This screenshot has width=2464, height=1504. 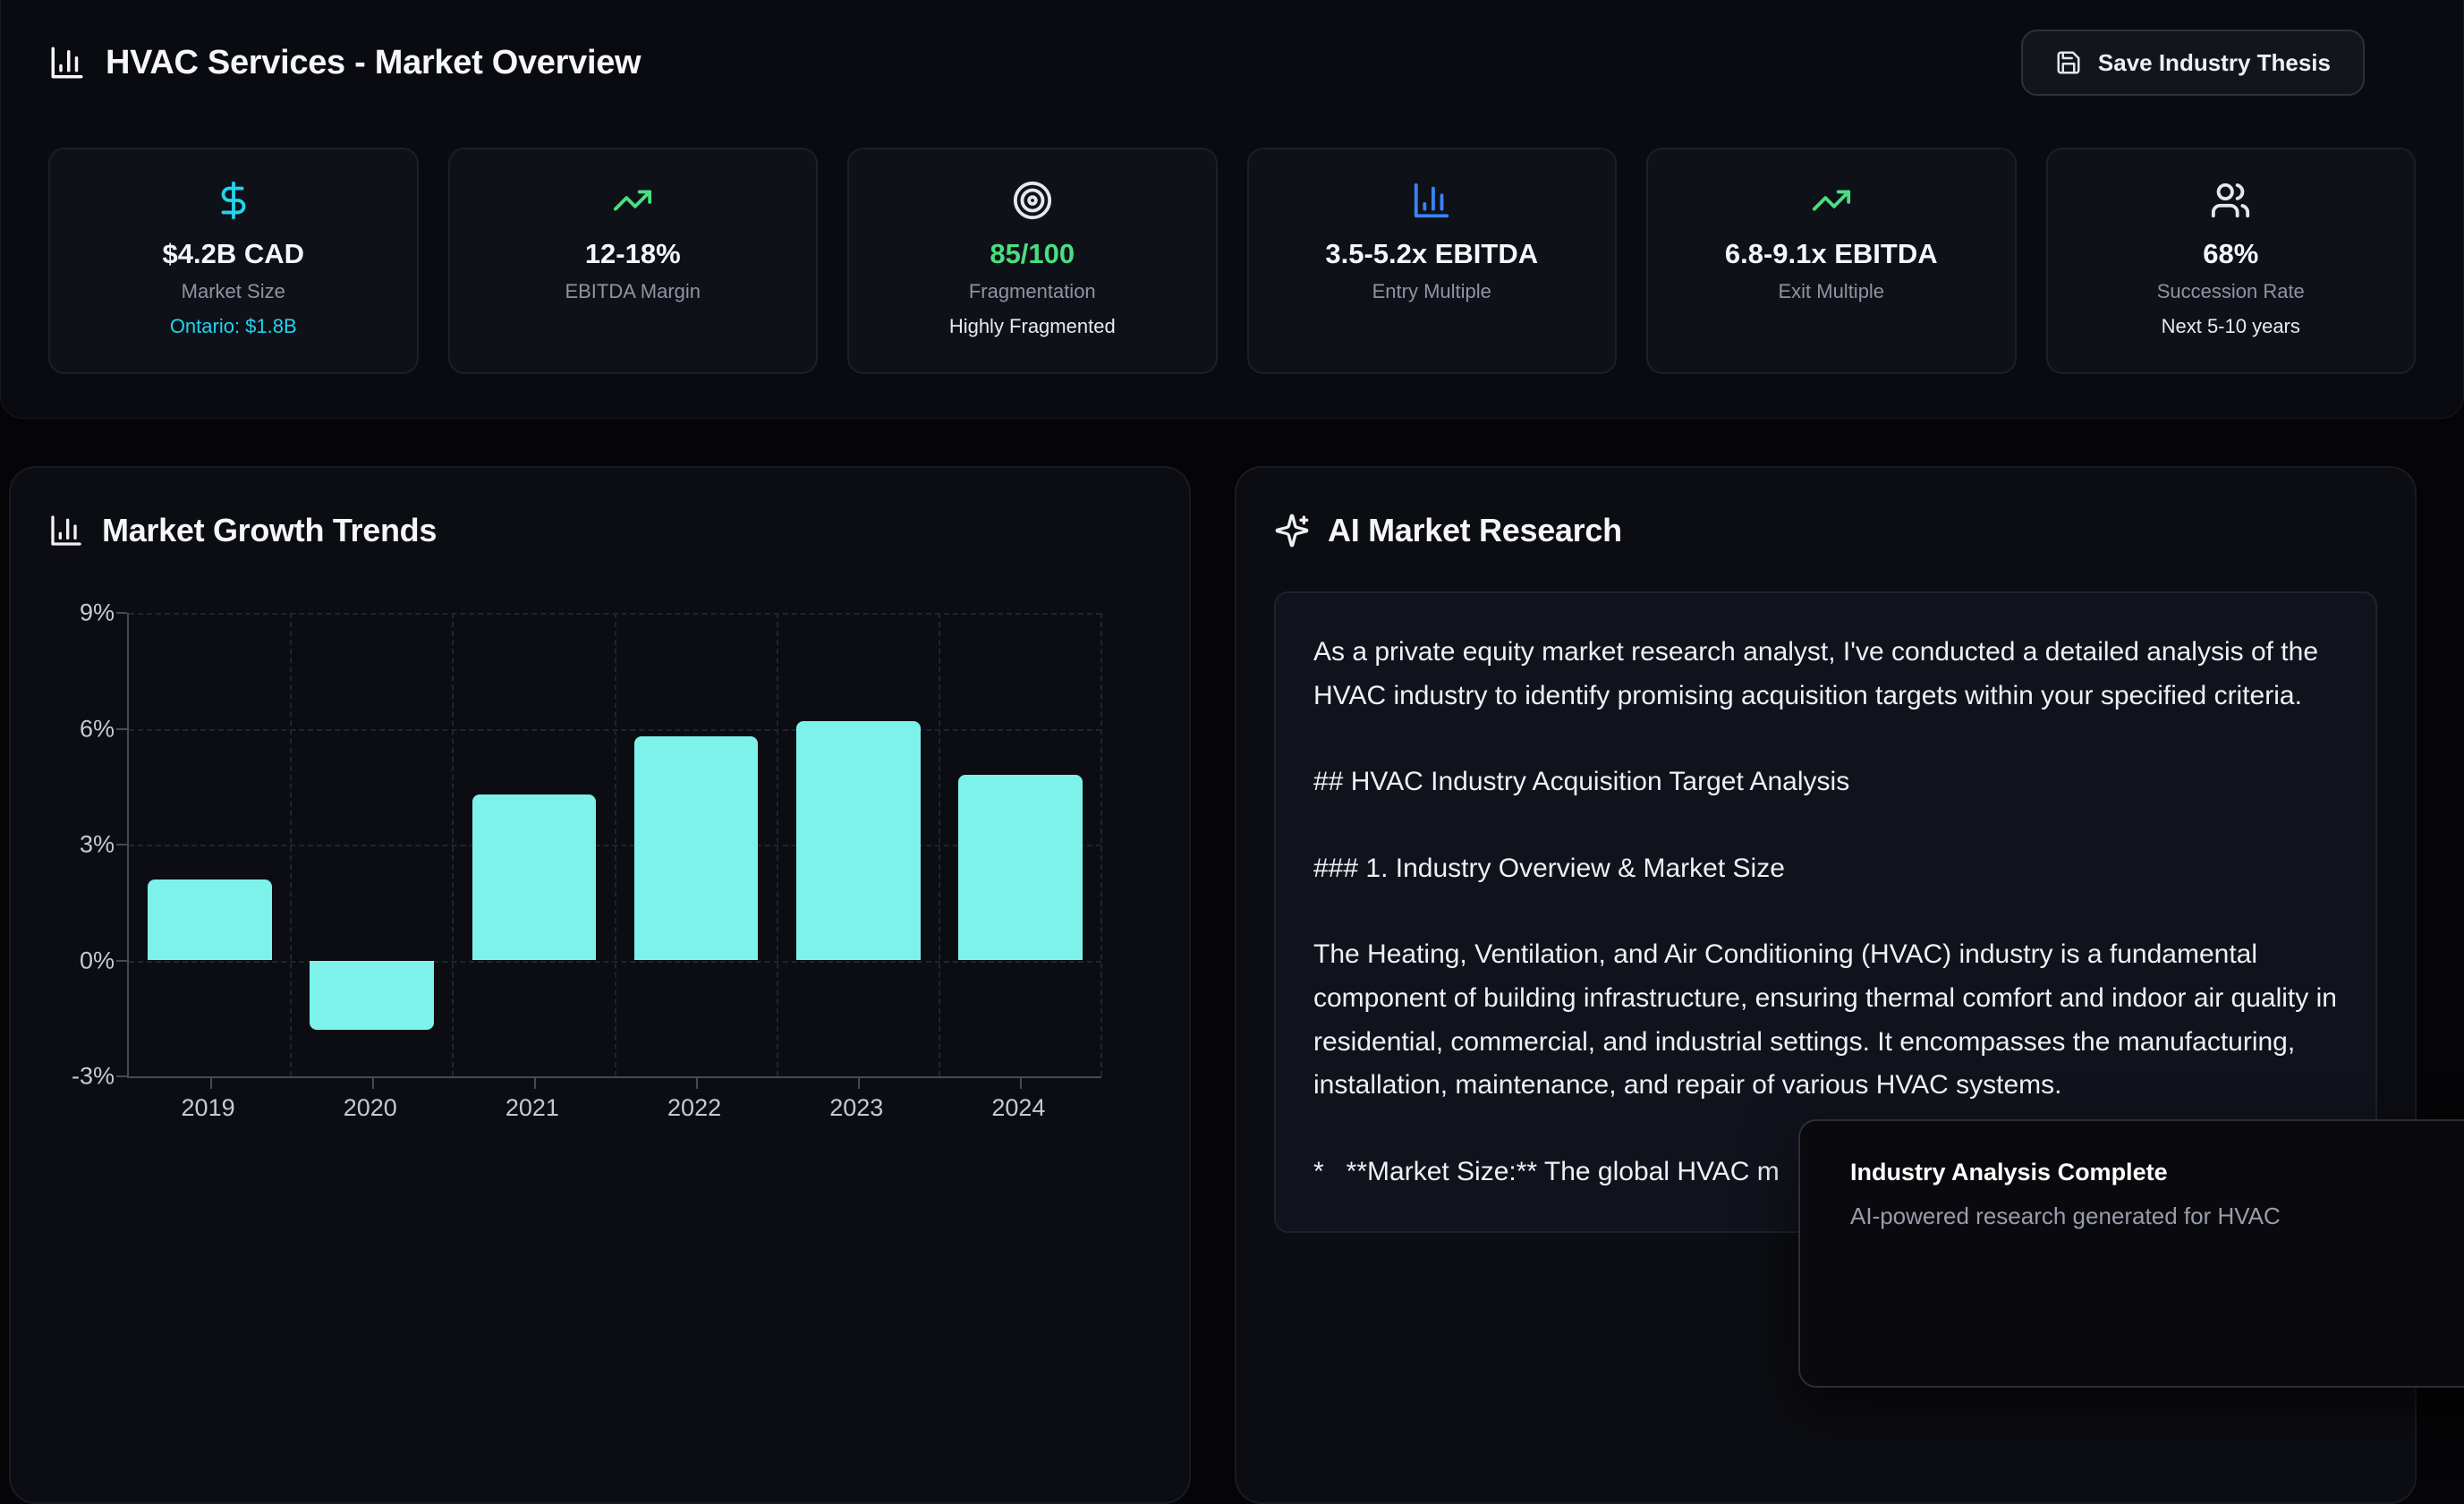 What do you see at coordinates (1547, 1171) in the screenshot?
I see `research-paragraph: * **Market Size:** The global HVAC m` at bounding box center [1547, 1171].